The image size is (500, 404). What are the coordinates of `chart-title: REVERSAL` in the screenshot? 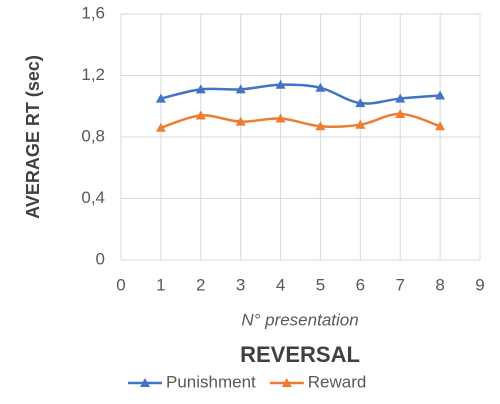 It's located at (300, 354).